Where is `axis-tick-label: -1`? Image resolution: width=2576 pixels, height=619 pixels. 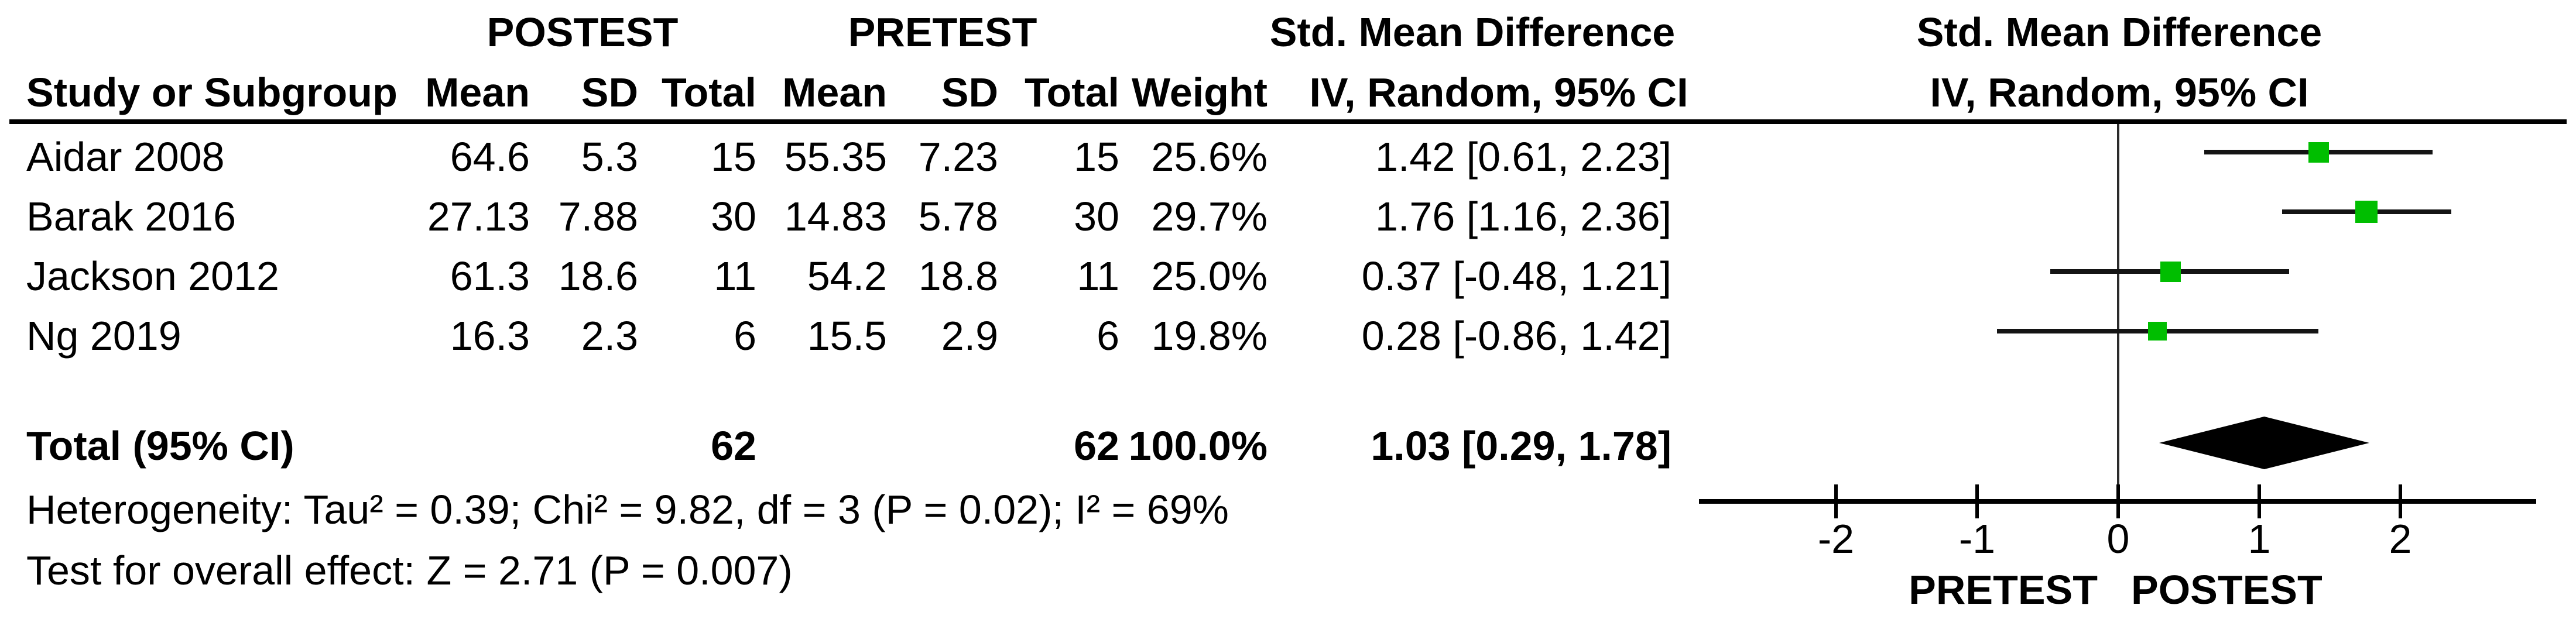
axis-tick-label: -1 is located at coordinates (1977, 539).